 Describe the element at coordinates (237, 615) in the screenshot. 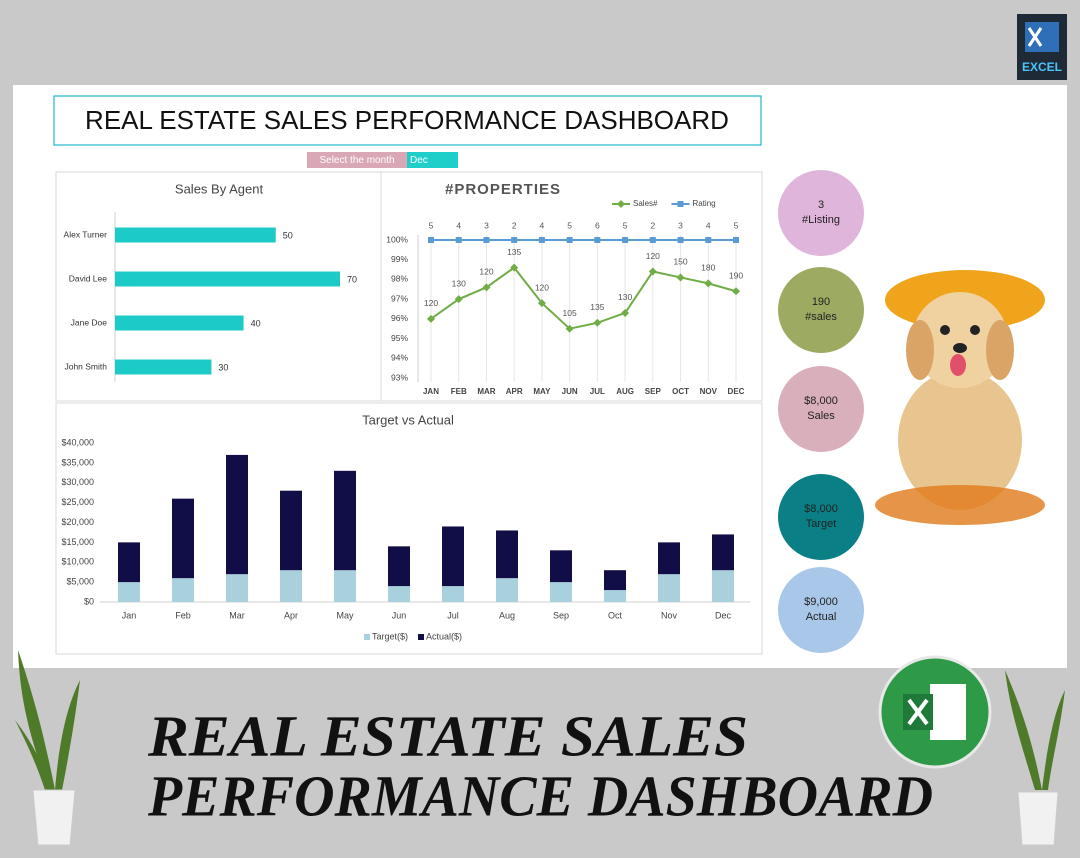

I see `x-tick-label: Mar` at that location.